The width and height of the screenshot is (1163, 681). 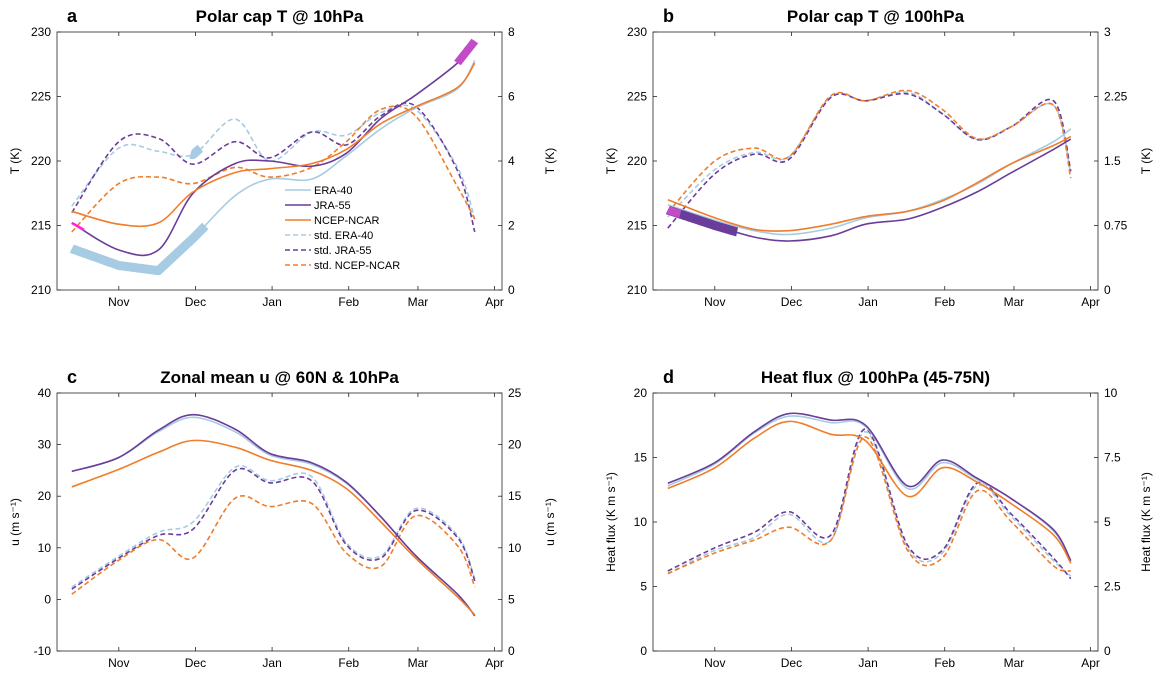 I want to click on y-right-tick-label: 20, so click(x=515, y=445).